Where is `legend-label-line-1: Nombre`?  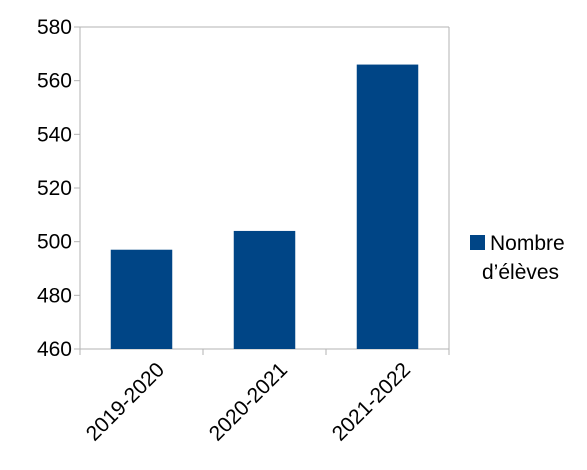
legend-label-line-1: Nombre is located at coordinates (527, 243).